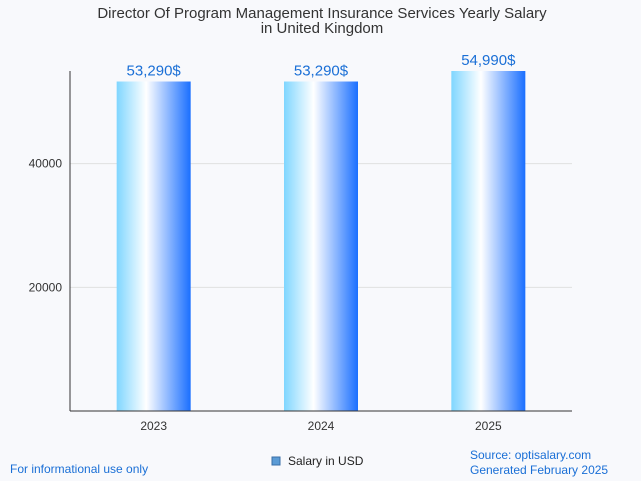  What do you see at coordinates (539, 470) in the screenshot?
I see `generated-date: Generated February 2025` at bounding box center [539, 470].